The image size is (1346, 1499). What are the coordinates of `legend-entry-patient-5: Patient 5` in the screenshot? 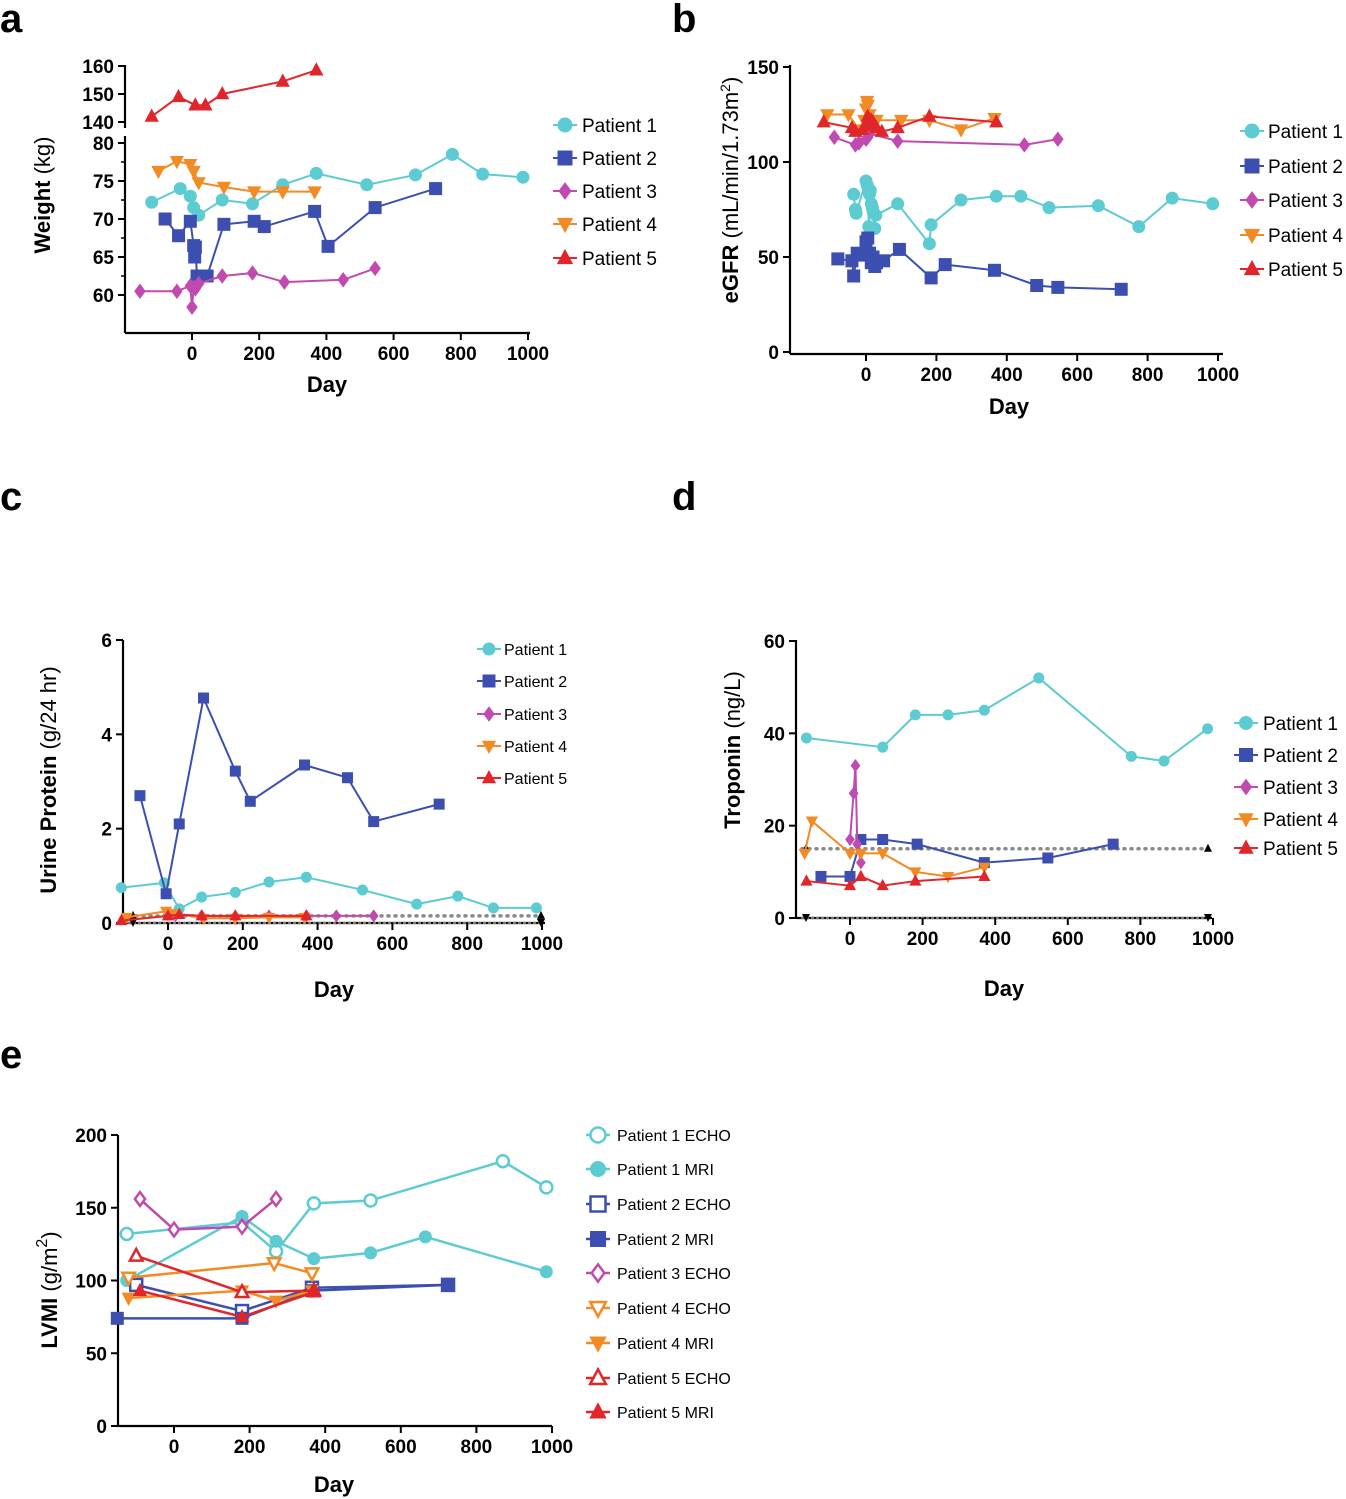 It's located at (1291, 270).